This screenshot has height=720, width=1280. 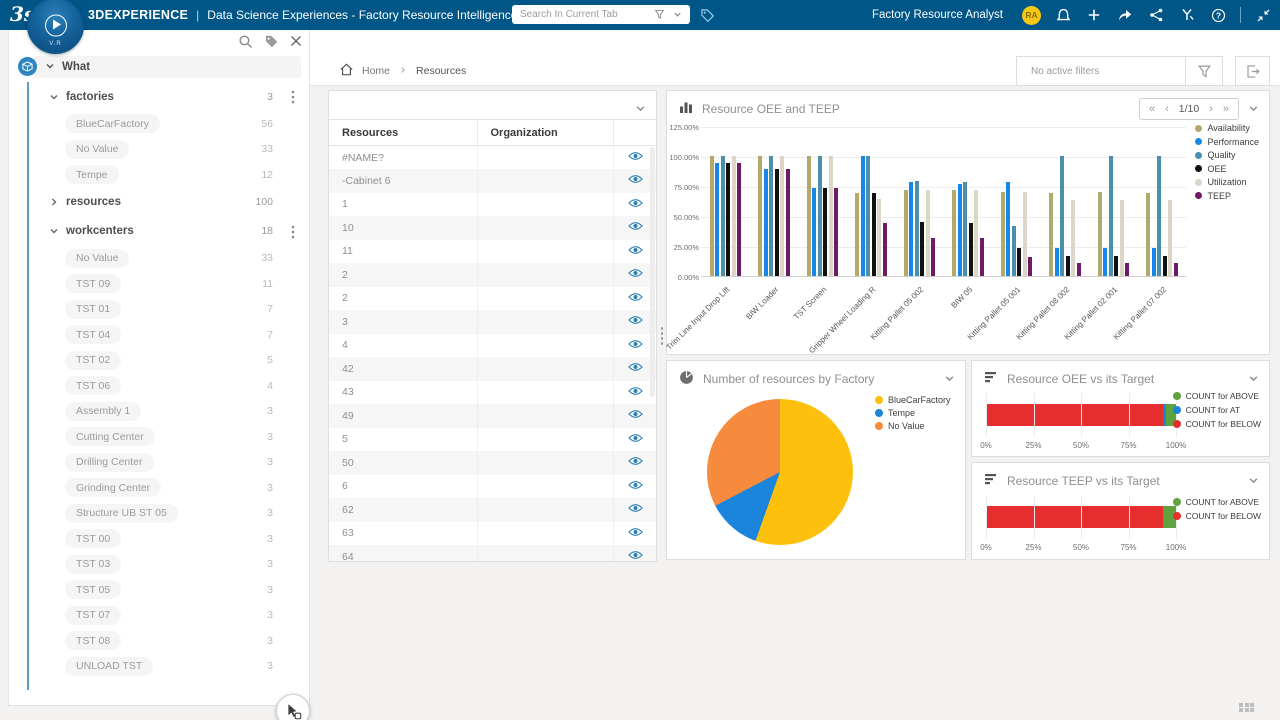 I want to click on facet-value-row: Structure UB ST 05 3, so click(x=159, y=514).